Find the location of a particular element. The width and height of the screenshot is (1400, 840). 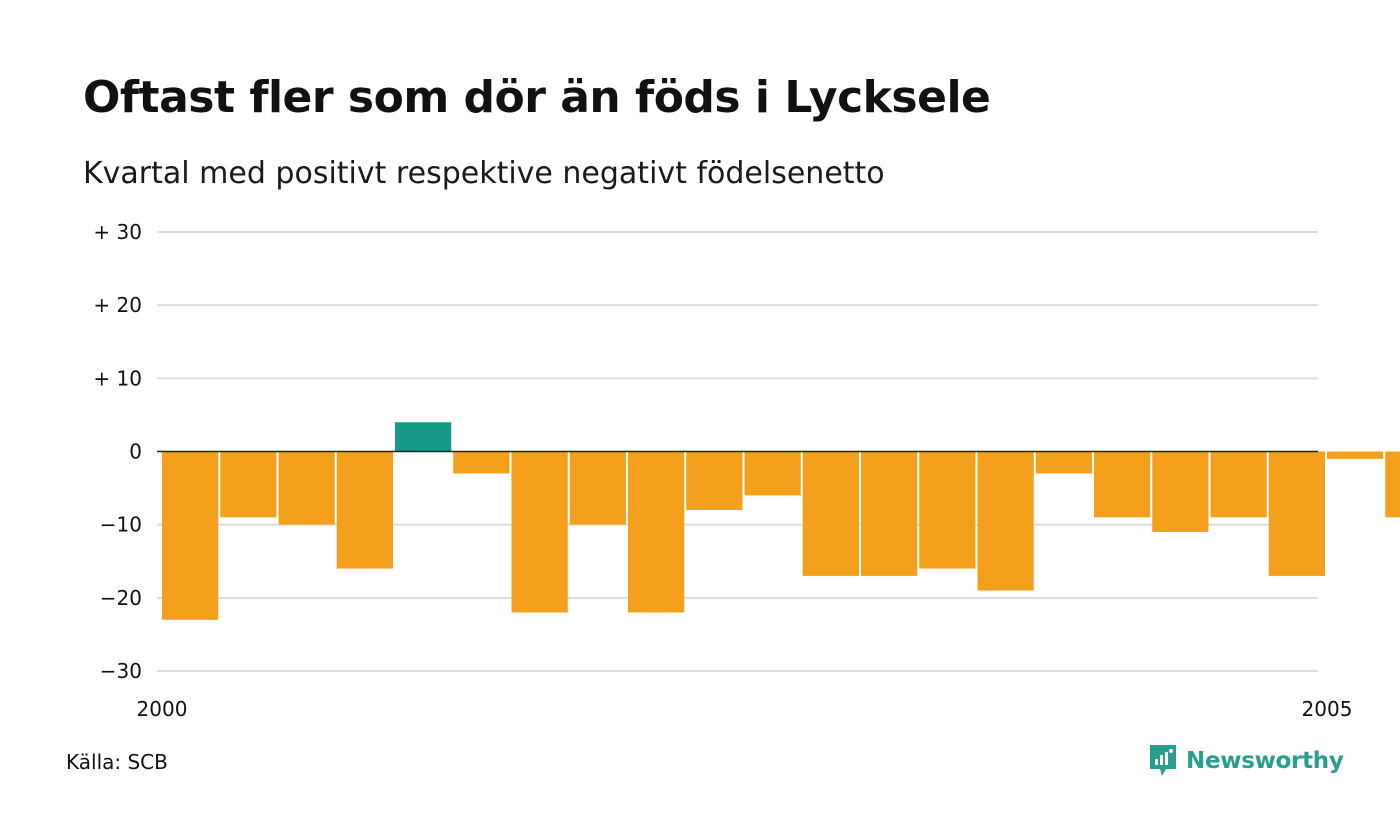

y-tick-label: + 30 is located at coordinates (117, 232).